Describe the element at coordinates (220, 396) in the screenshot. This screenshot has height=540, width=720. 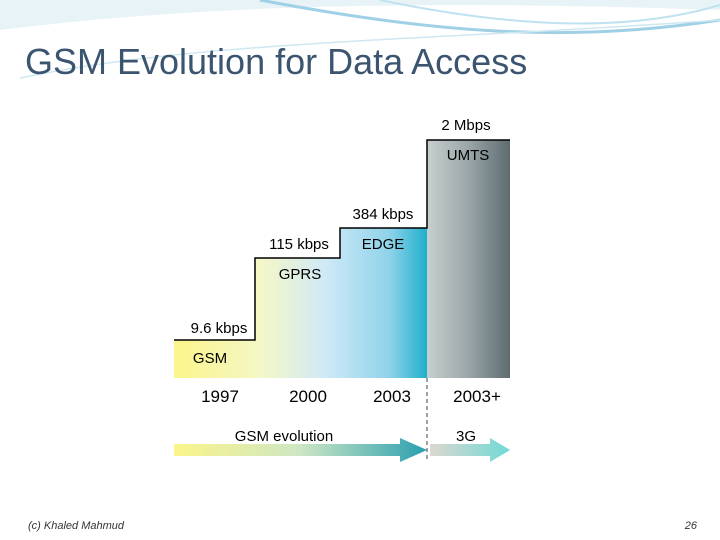
I see `year-label: 1997` at that location.